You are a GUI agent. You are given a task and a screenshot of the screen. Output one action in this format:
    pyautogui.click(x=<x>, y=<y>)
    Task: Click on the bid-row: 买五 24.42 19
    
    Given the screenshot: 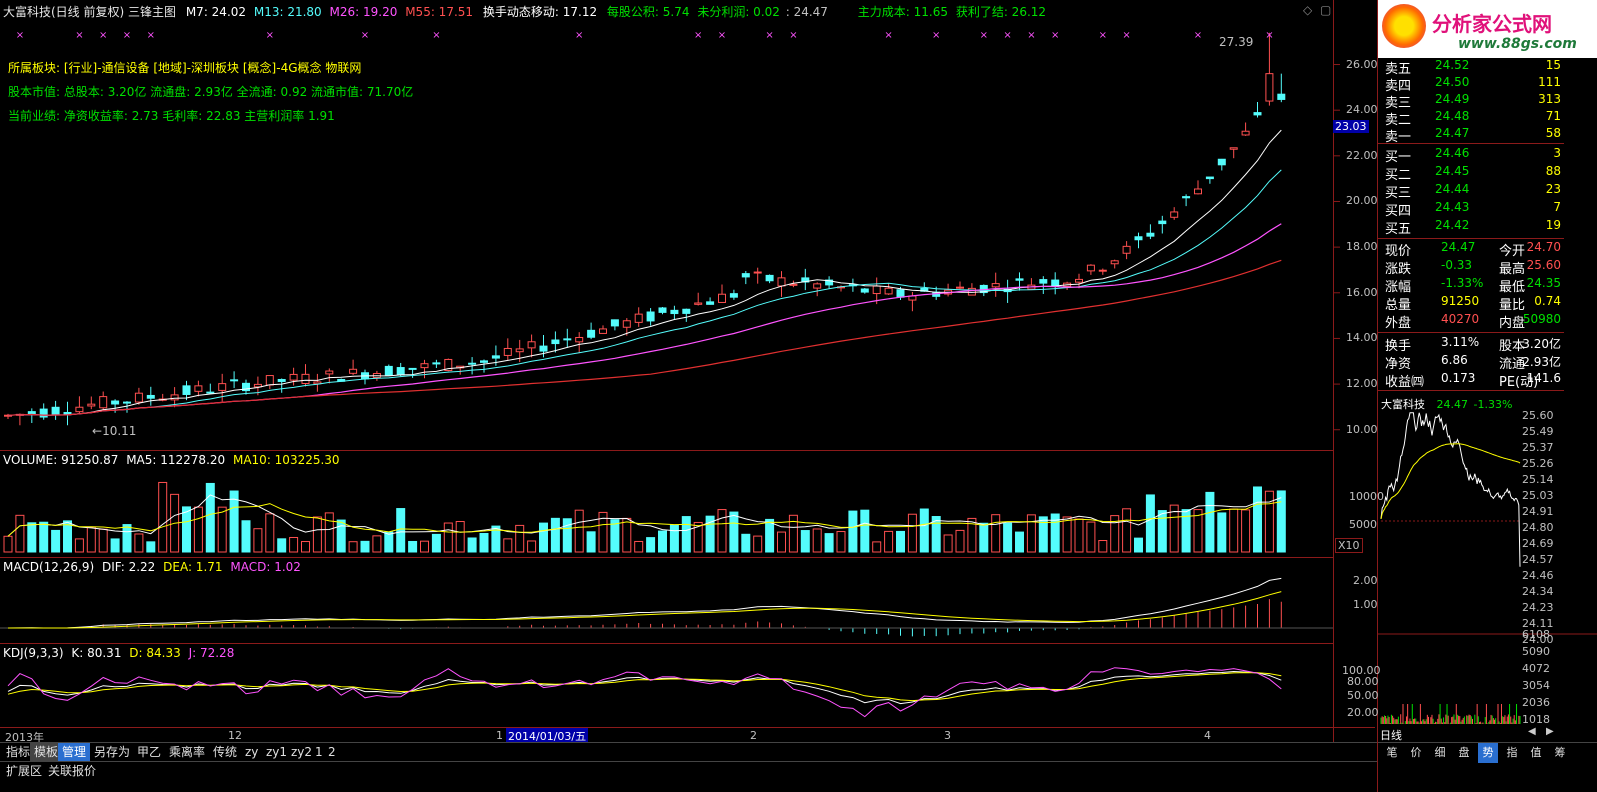 What is the action you would take?
    pyautogui.click(x=1472, y=227)
    